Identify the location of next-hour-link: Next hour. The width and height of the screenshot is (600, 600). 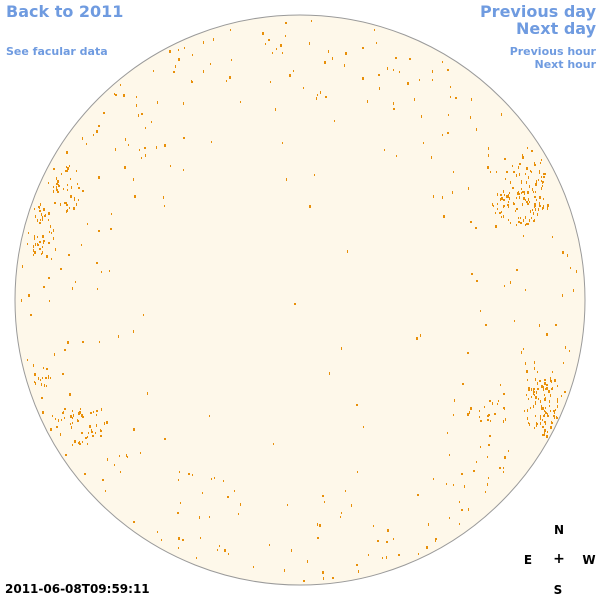
(565, 64).